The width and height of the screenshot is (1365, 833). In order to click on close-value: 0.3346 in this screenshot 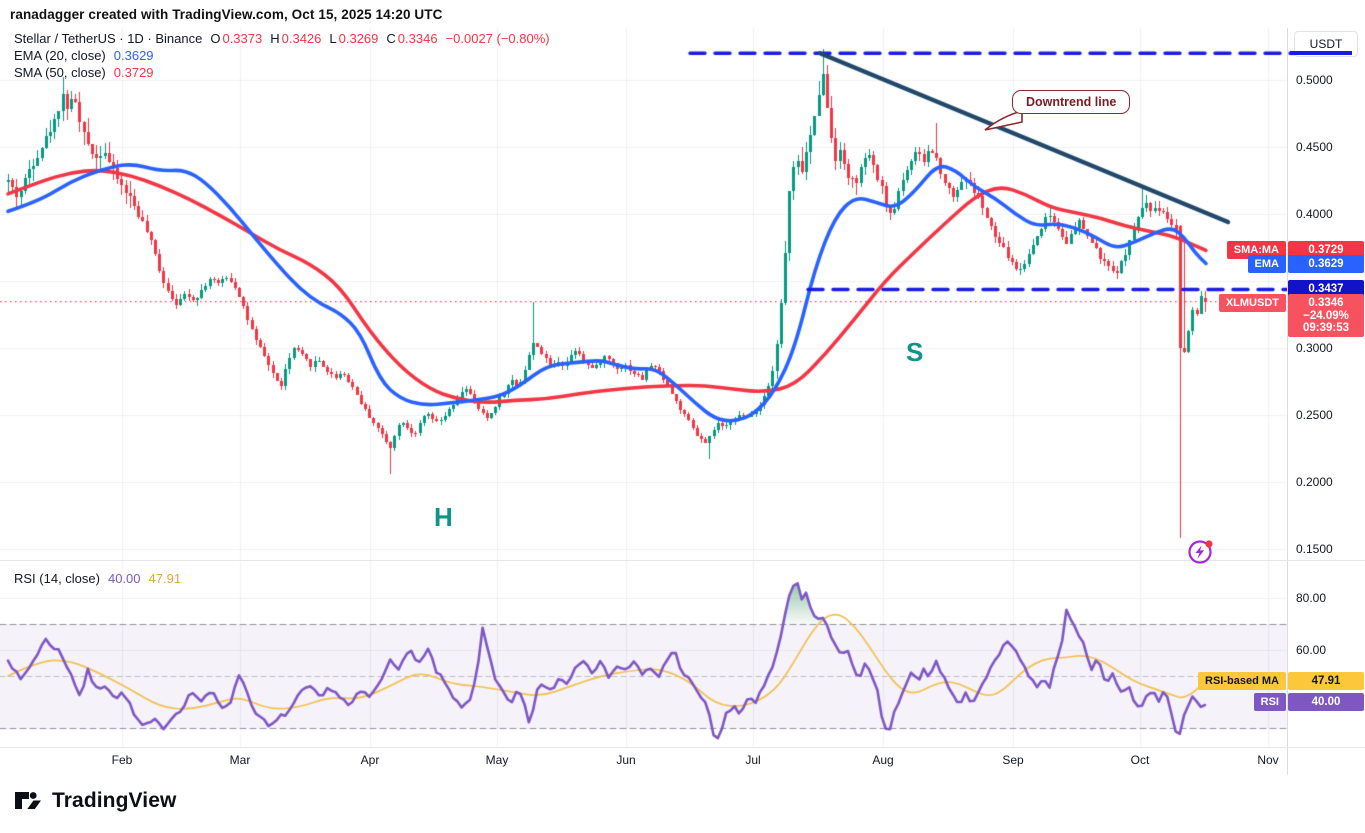, I will do `click(417, 38)`.